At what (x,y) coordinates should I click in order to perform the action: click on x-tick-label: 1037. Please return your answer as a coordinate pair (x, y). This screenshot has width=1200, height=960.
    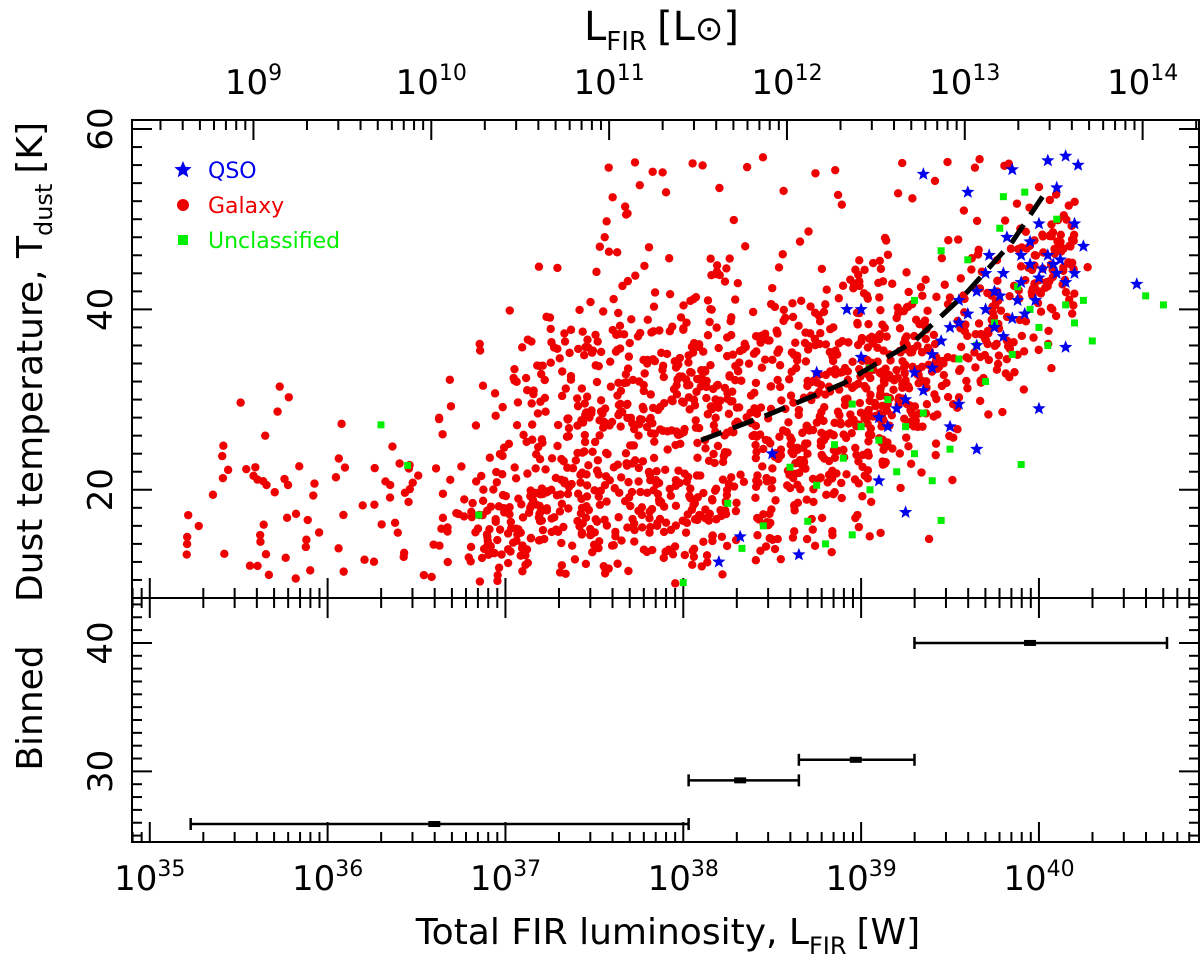
    Looking at the image, I should click on (505, 878).